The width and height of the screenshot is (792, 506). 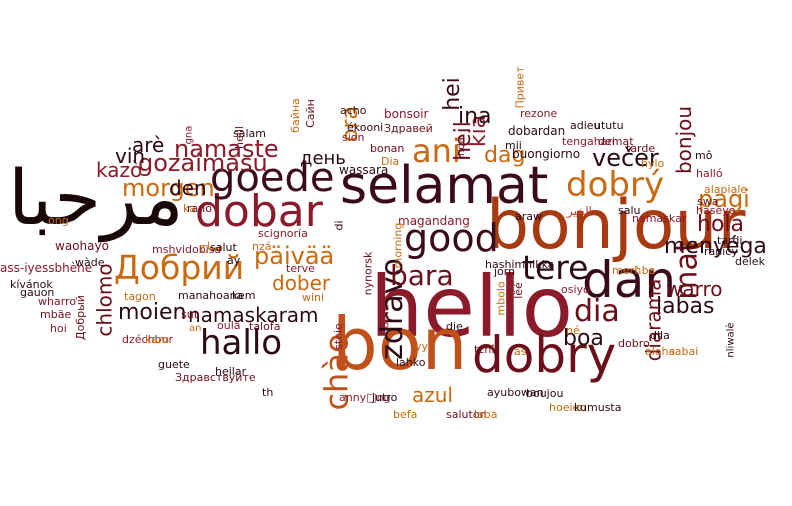 I want to click on cloud-word: kazò, so click(x=119, y=170).